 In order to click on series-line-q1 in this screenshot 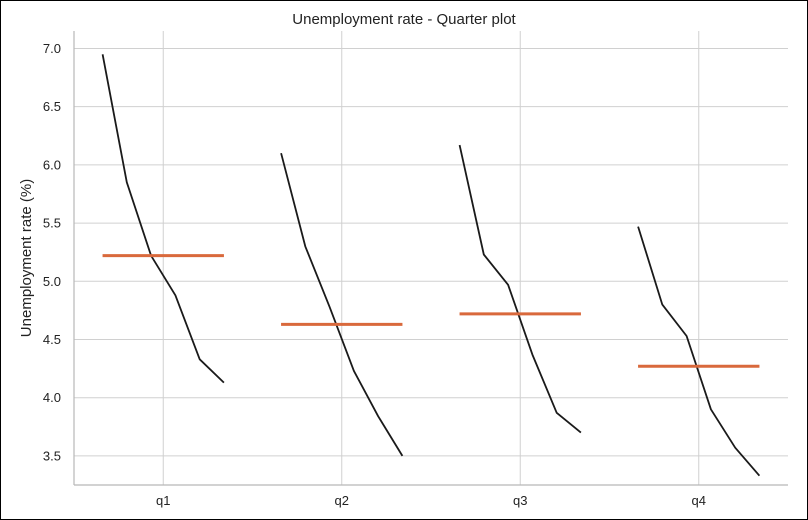, I will do `click(163, 219)`.